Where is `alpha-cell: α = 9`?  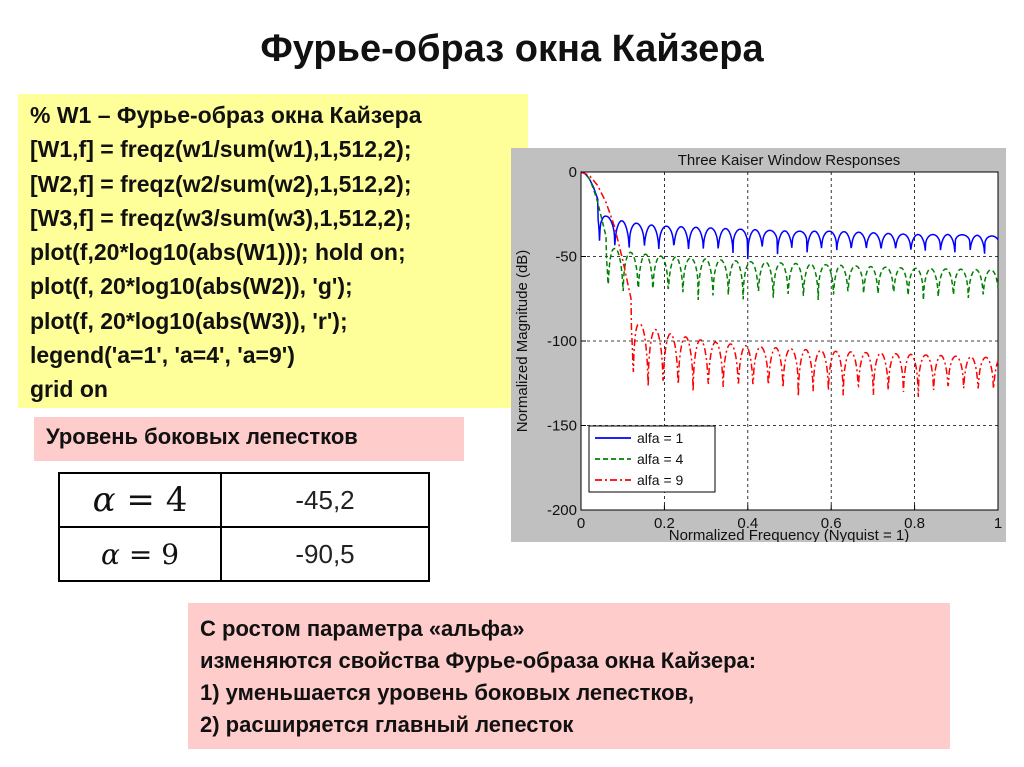
alpha-cell: α = 9 is located at coordinates (140, 554).